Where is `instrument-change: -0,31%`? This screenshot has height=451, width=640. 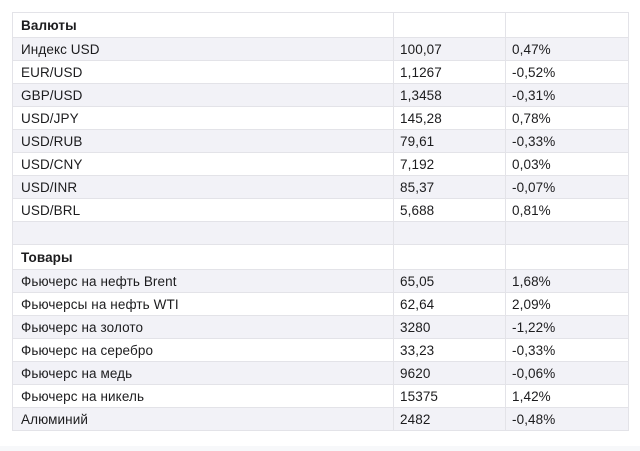
instrument-change: -0,31% is located at coordinates (567, 95).